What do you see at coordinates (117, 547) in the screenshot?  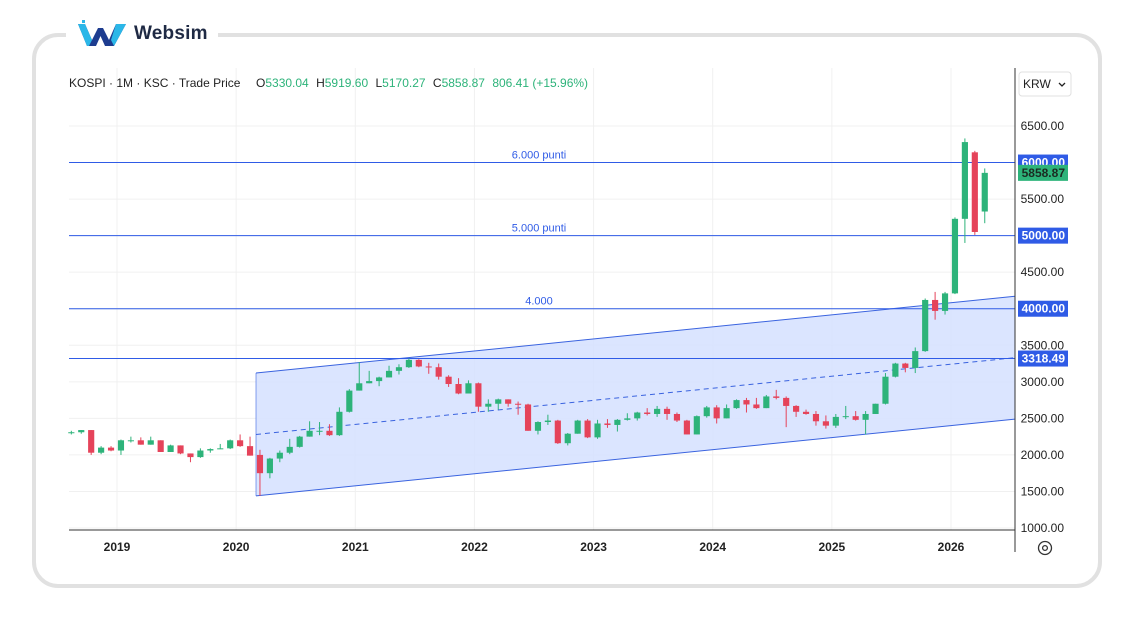 I see `x-tick-label: 2019` at bounding box center [117, 547].